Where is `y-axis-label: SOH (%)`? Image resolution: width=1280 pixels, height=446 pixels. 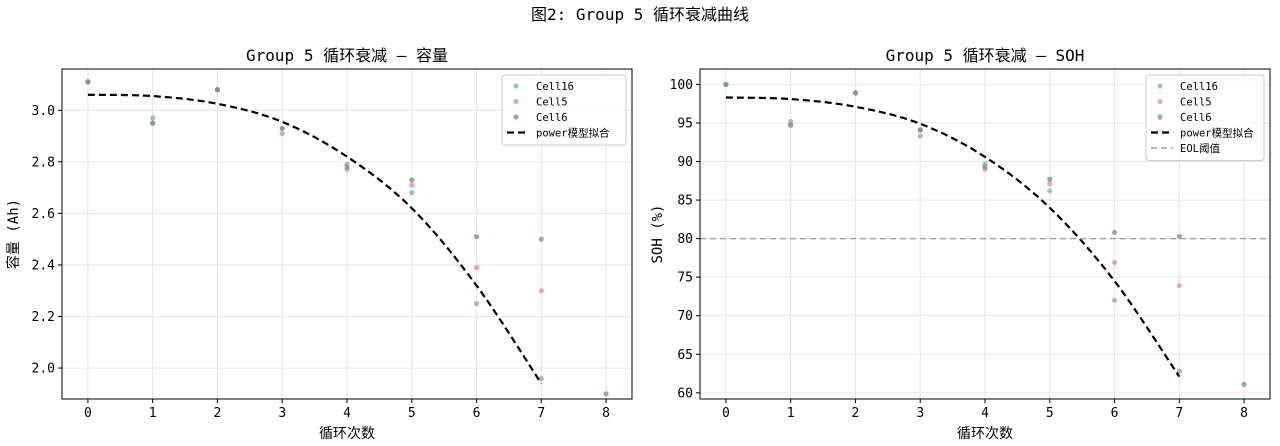 y-axis-label: SOH (%) is located at coordinates (658, 233).